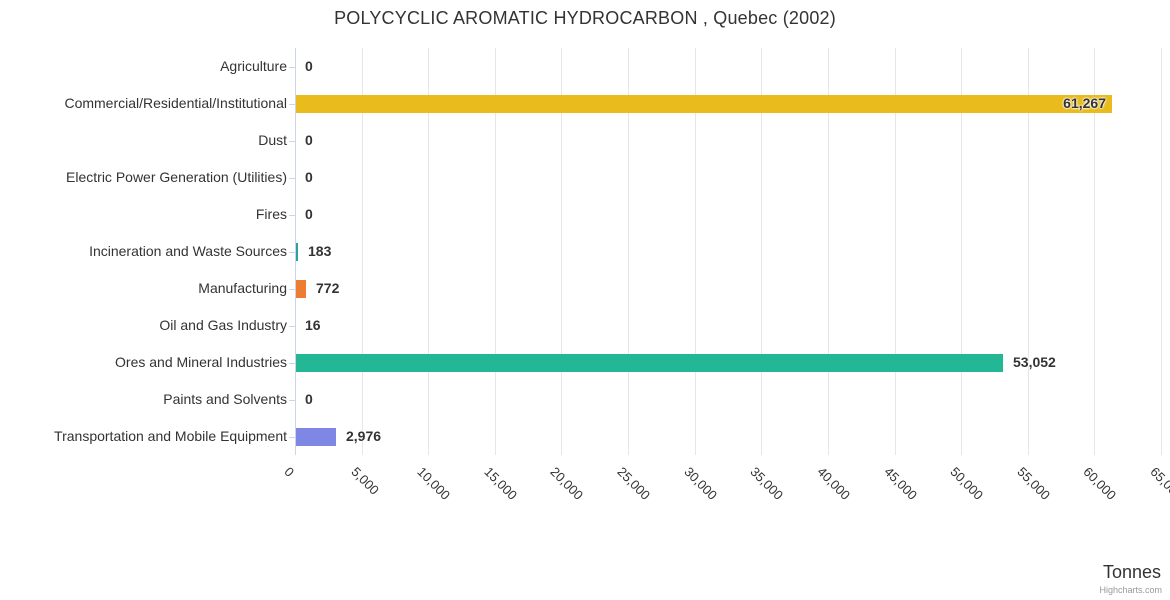  Describe the element at coordinates (434, 483) in the screenshot. I see `x-axis-tick-label: 10,000` at that location.